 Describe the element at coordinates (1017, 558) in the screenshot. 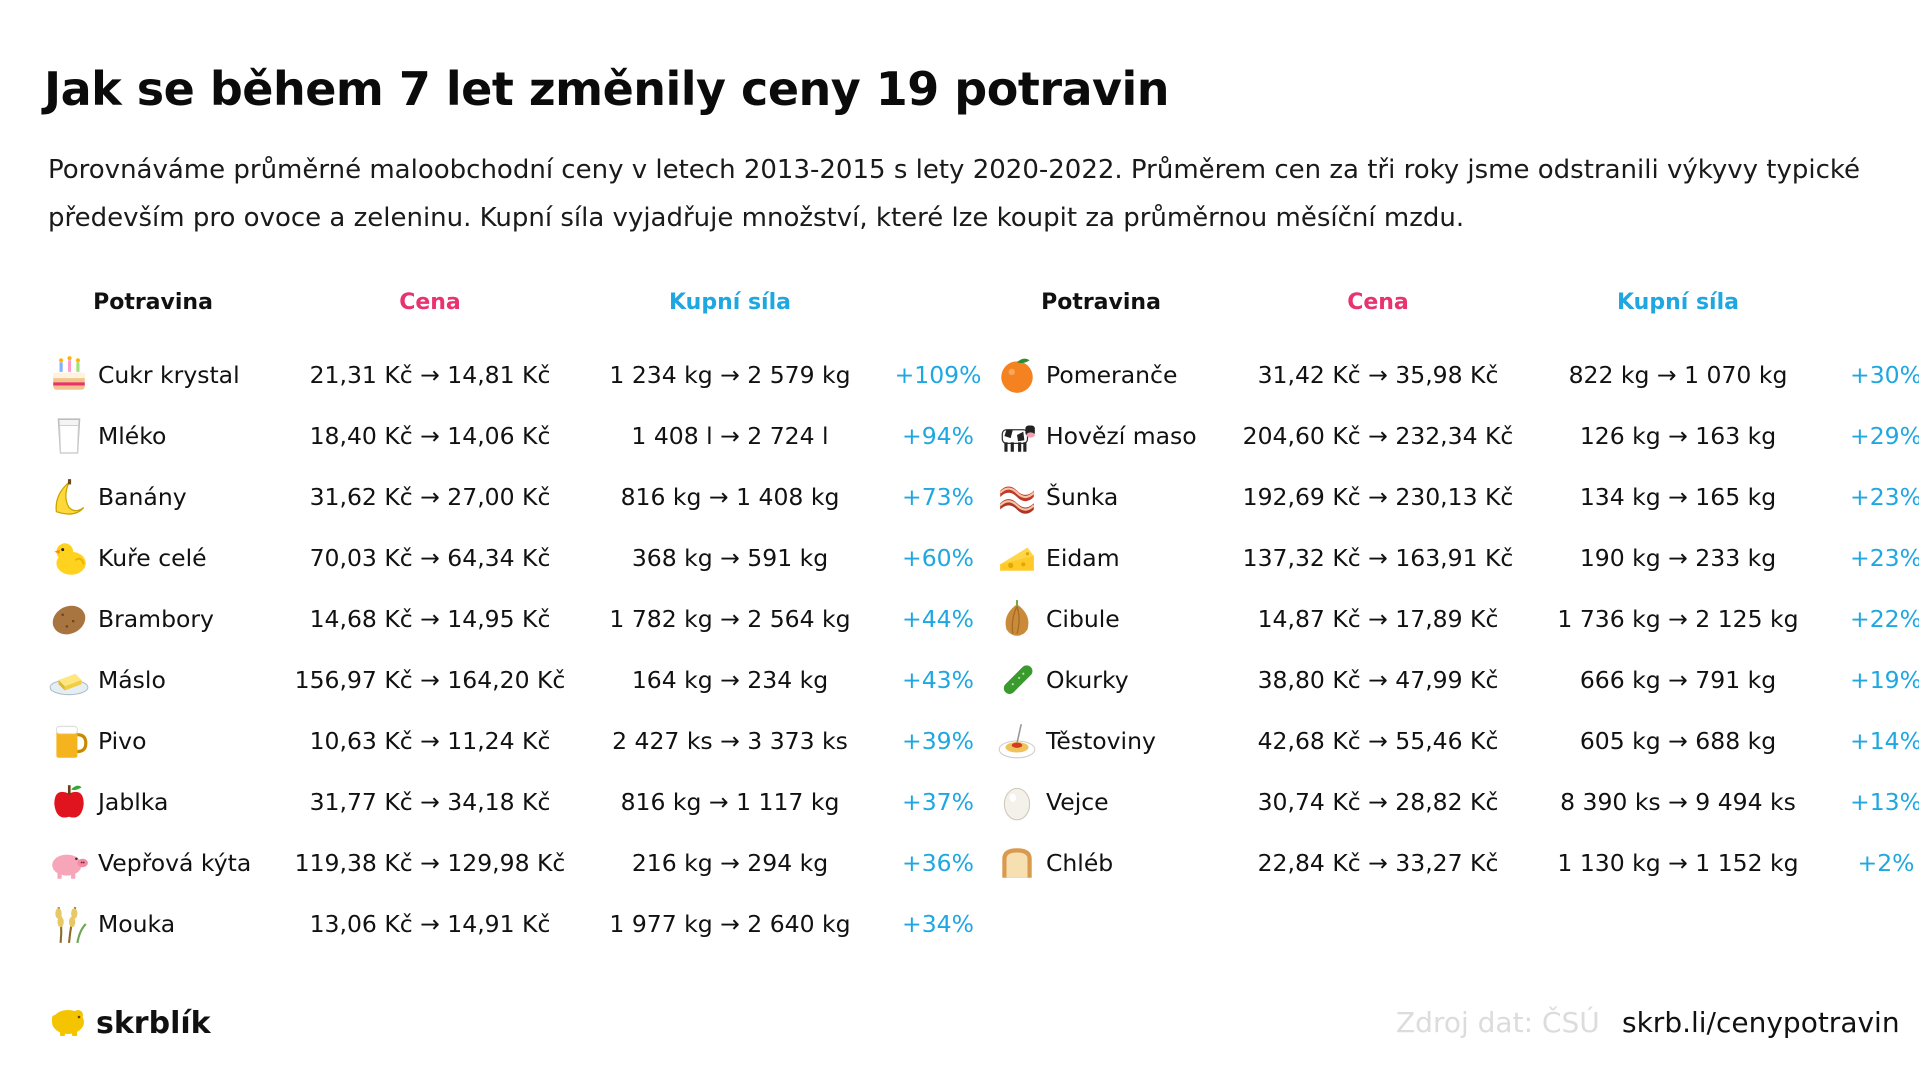

I see `cheese-icon` at that location.